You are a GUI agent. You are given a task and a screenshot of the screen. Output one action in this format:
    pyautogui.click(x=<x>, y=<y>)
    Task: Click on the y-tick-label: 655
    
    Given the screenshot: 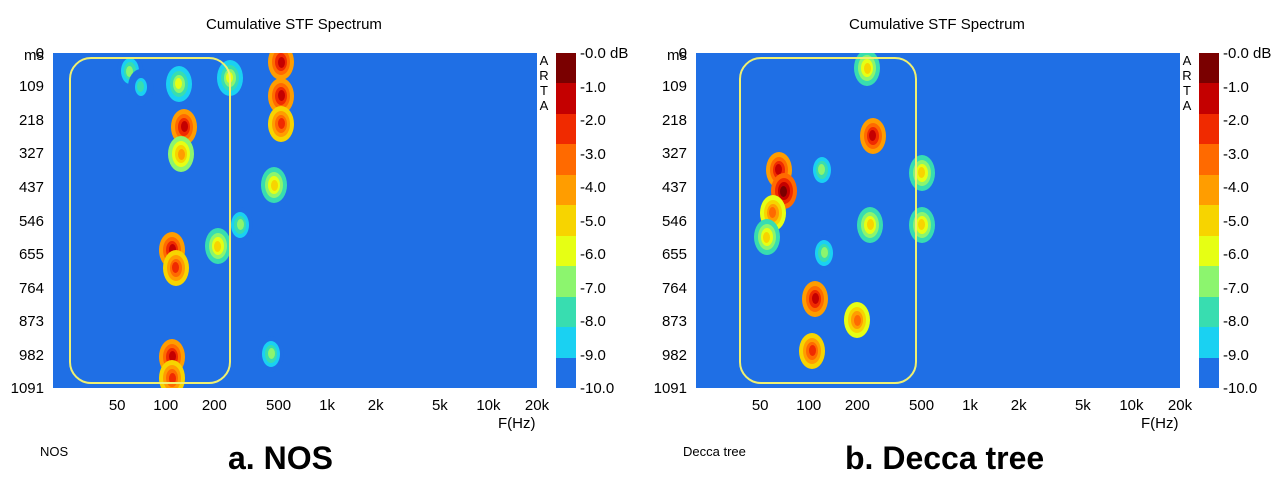 What is the action you would take?
    pyautogui.click(x=31, y=255)
    